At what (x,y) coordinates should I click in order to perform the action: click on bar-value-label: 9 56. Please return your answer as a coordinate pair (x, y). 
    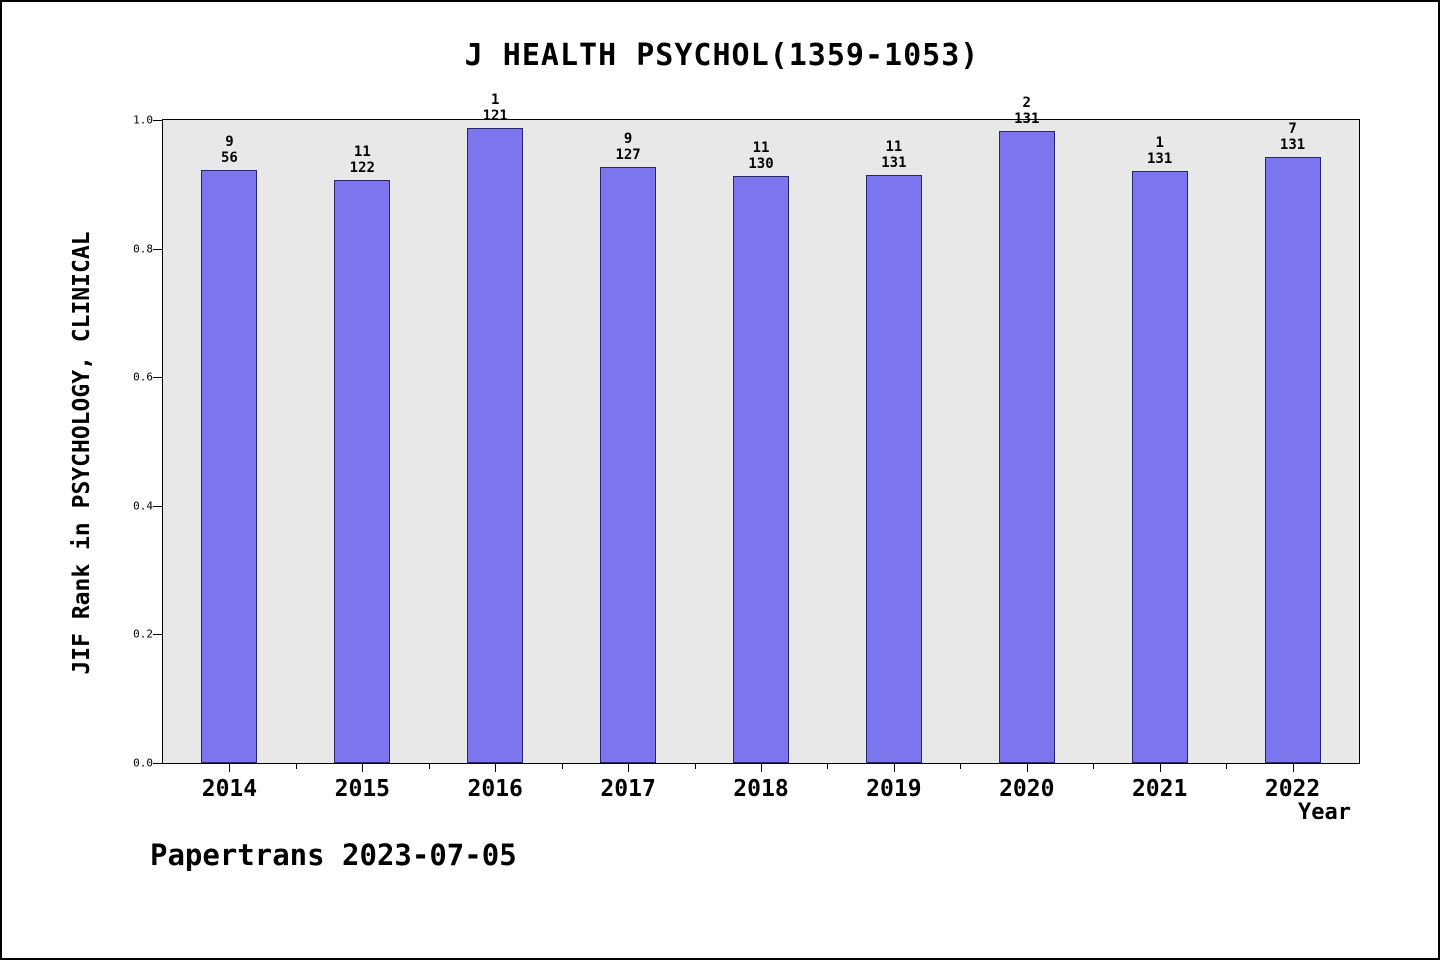
    Looking at the image, I should click on (229, 150).